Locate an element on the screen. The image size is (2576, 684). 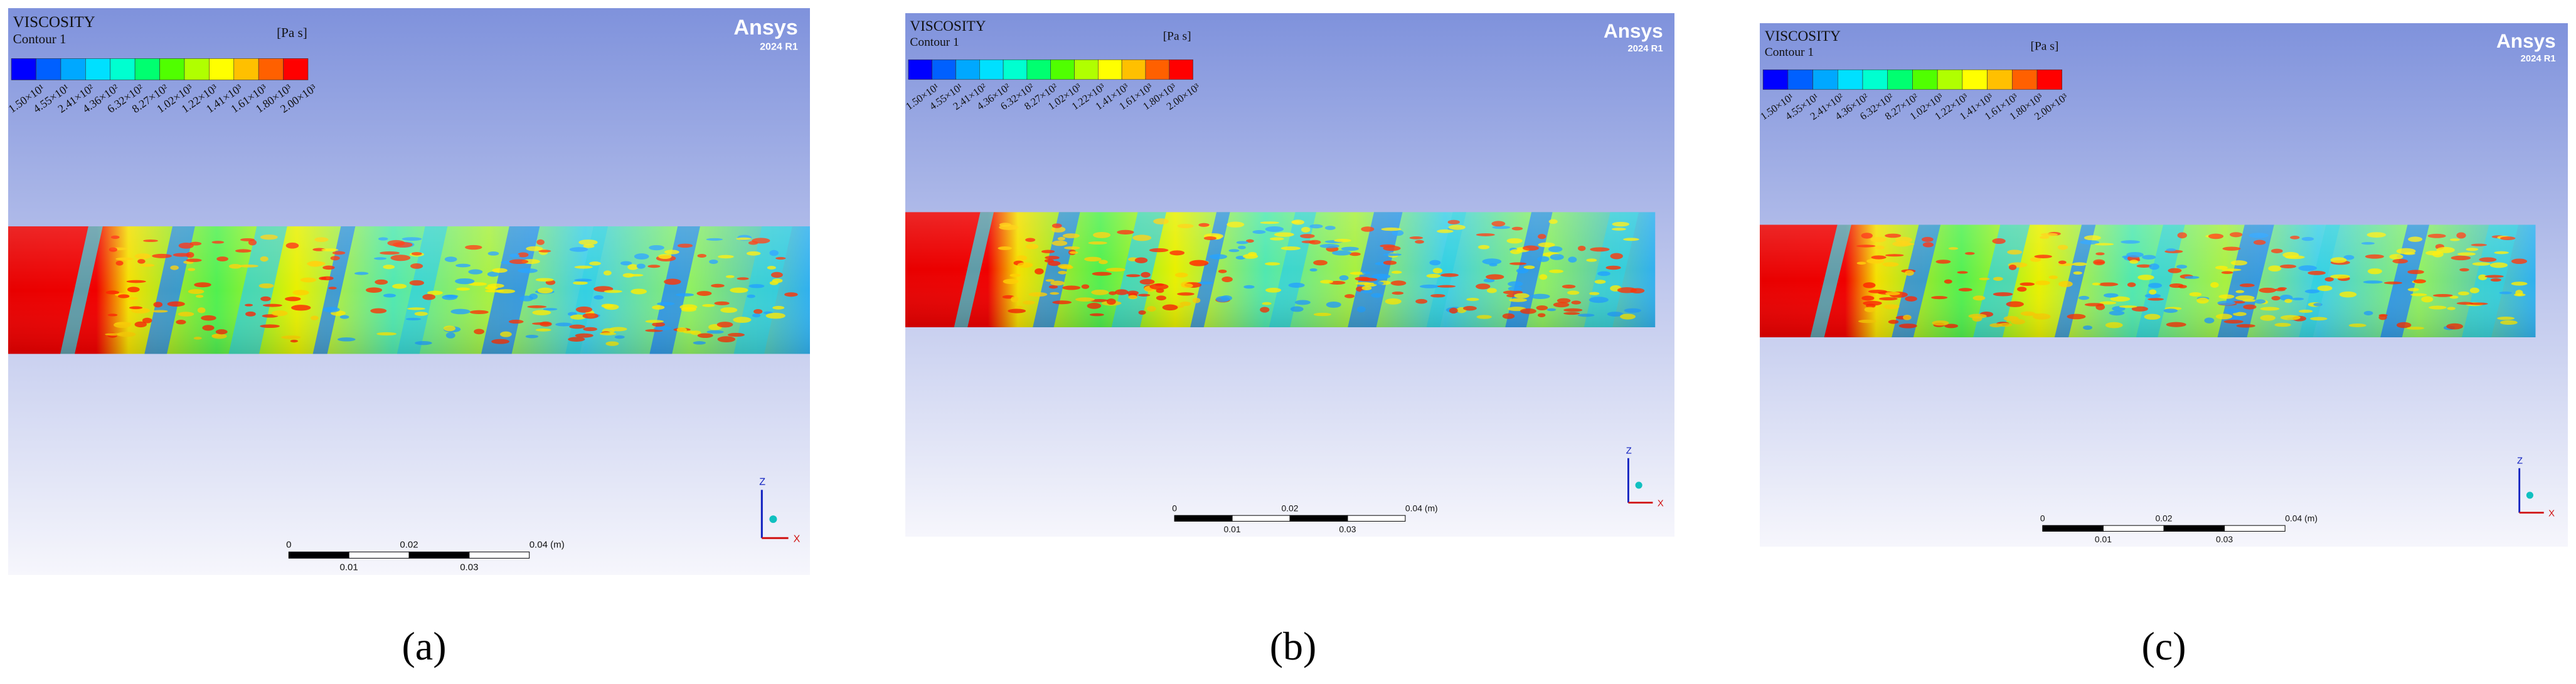
panel-caption: (a) is located at coordinates (424, 646).